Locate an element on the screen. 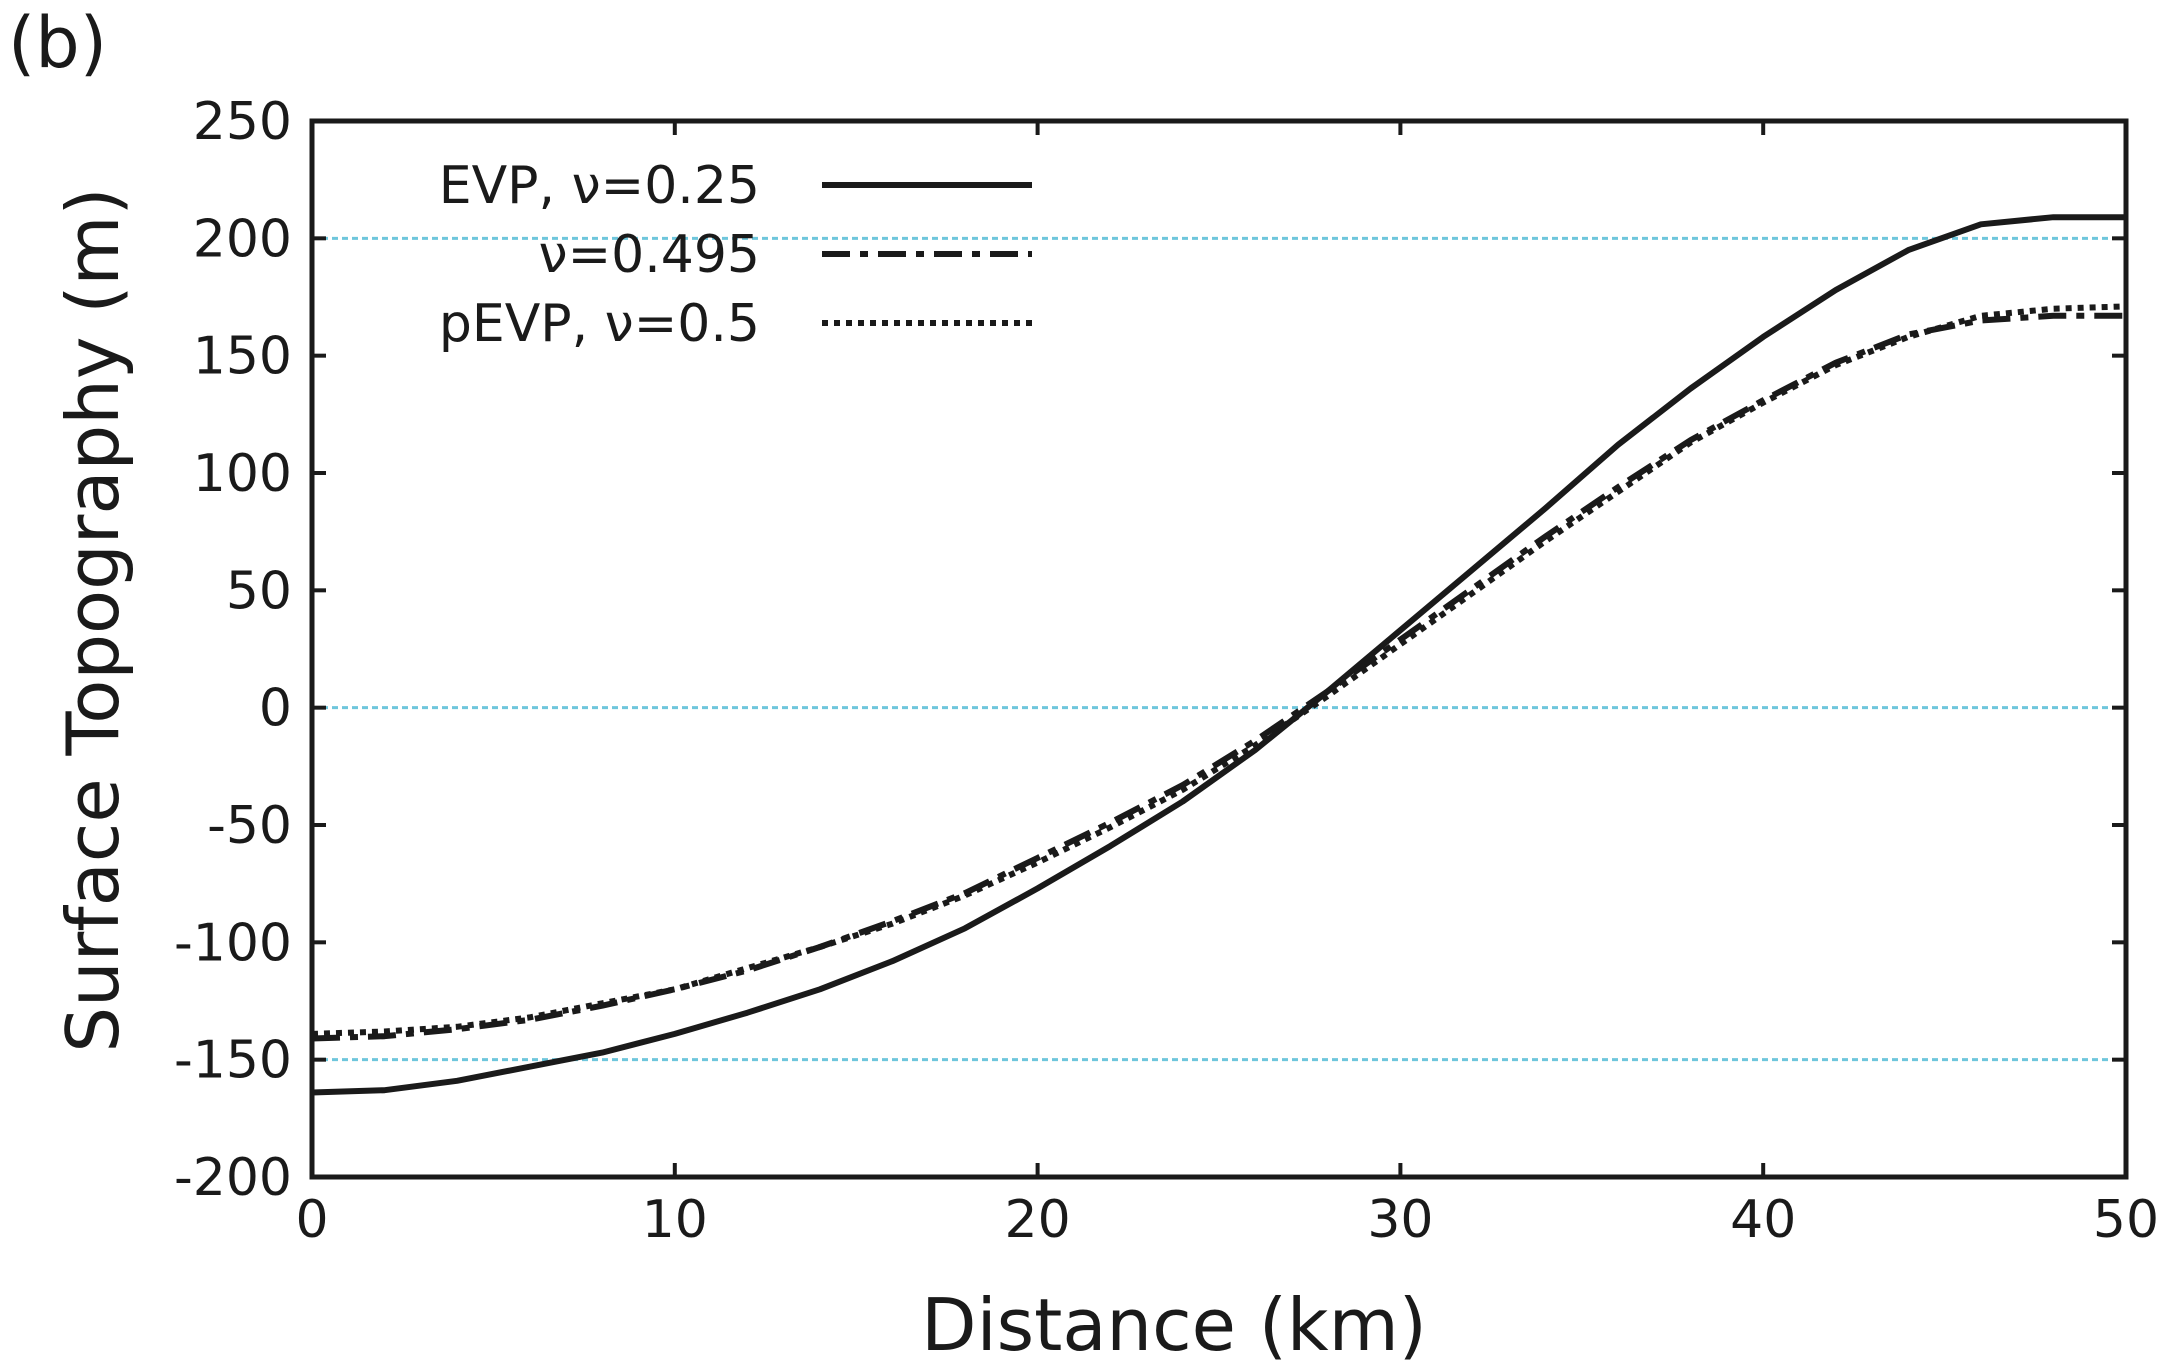  y-tick-label: 50 is located at coordinates (259, 591).